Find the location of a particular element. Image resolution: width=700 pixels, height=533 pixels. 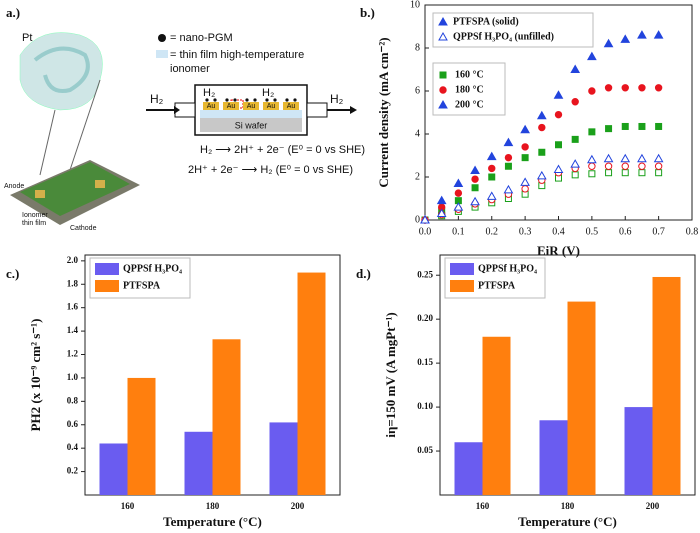

pt-label: Pt is located at coordinates (27, 38).